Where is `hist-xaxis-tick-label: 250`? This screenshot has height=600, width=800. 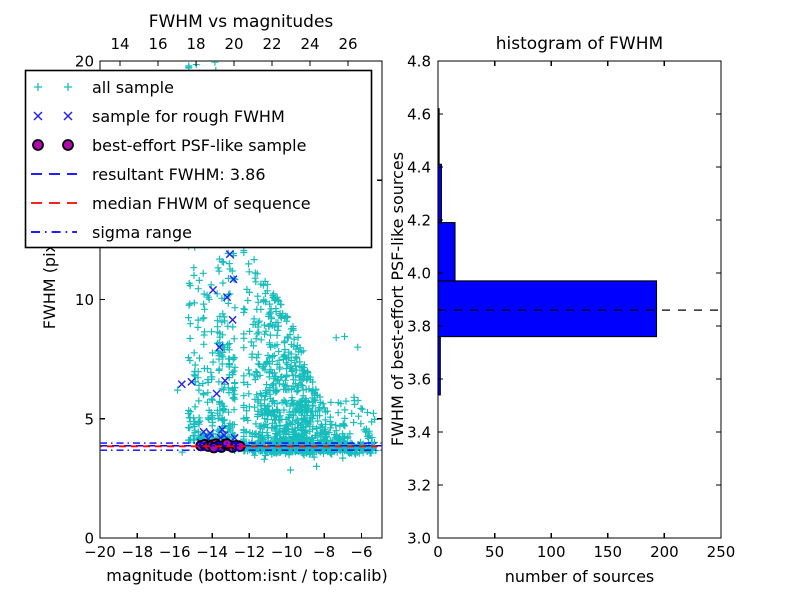
hist-xaxis-tick-label: 250 is located at coordinates (721, 552).